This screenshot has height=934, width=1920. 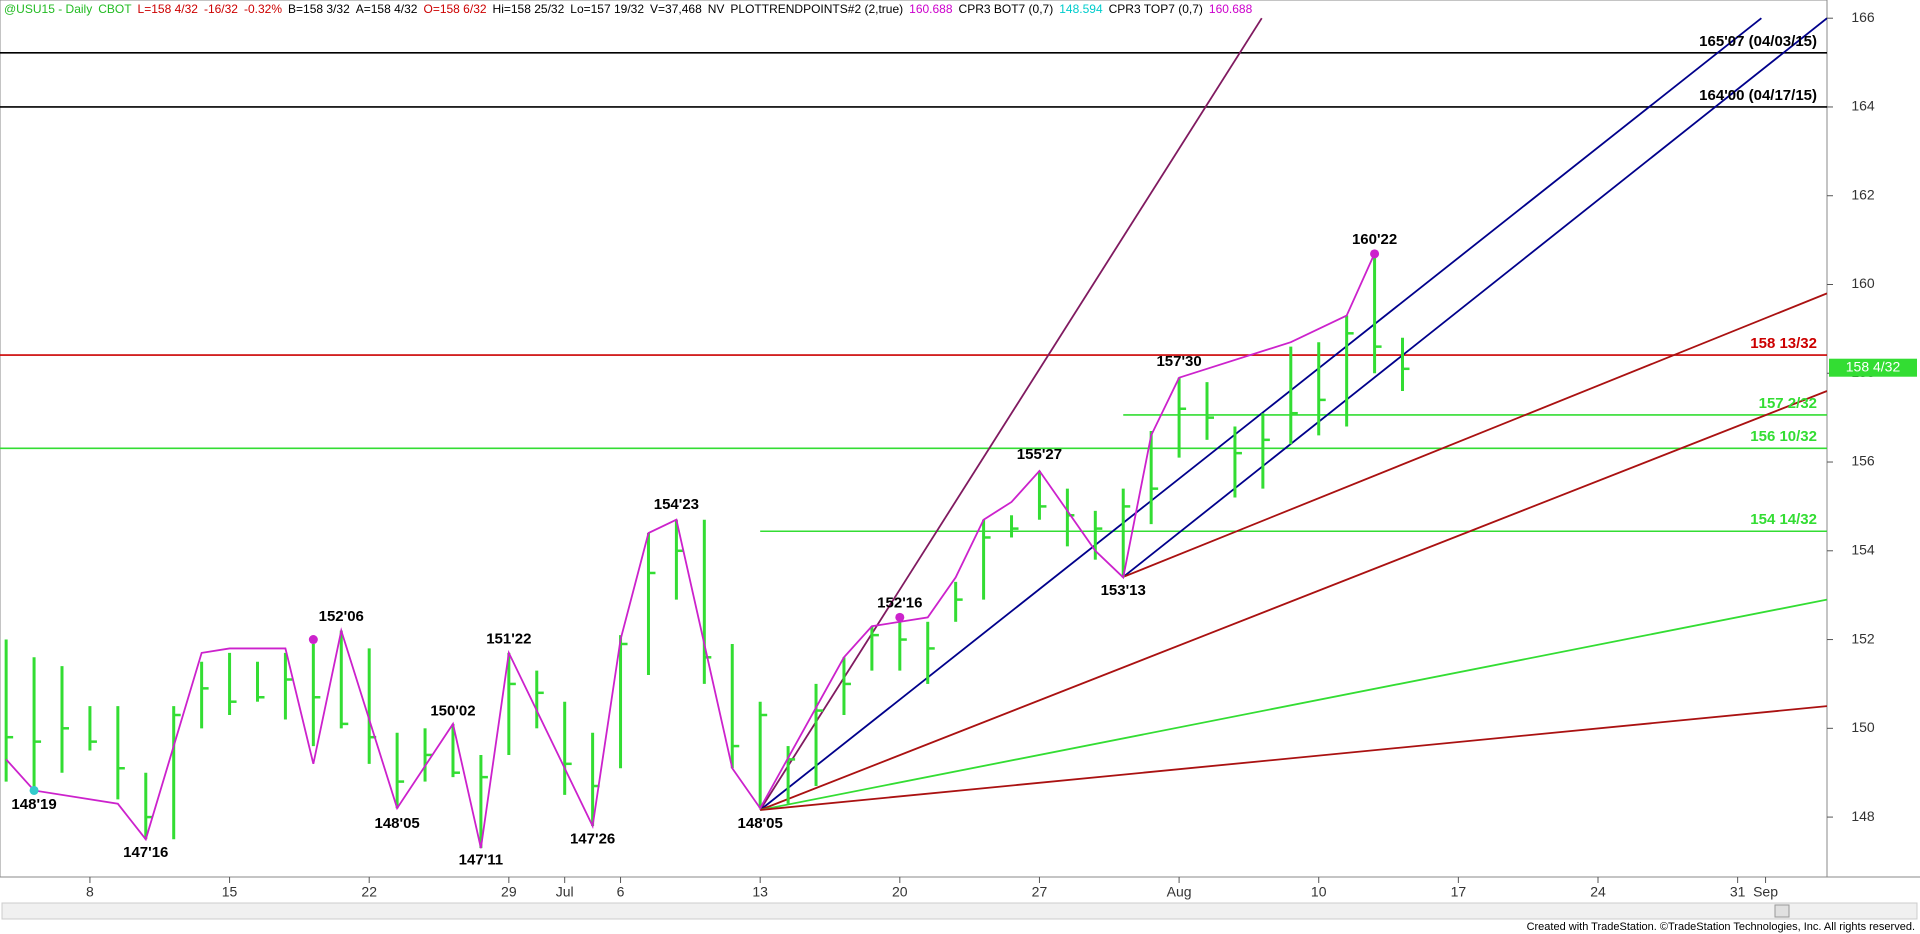 What do you see at coordinates (1863, 194) in the screenshot?
I see `y-tick-label: 162` at bounding box center [1863, 194].